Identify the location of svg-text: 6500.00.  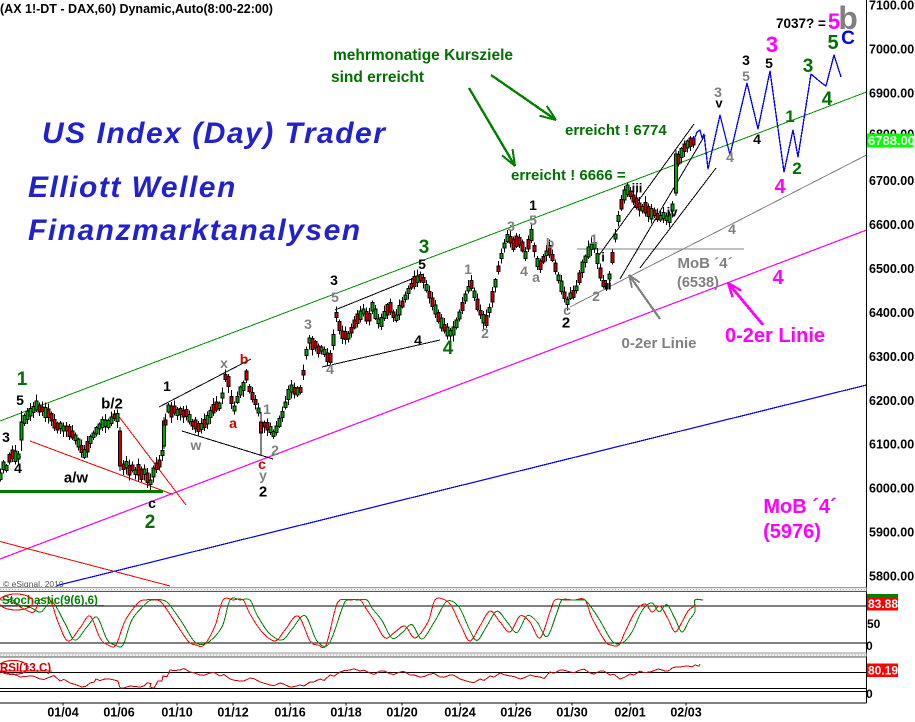
(891, 269).